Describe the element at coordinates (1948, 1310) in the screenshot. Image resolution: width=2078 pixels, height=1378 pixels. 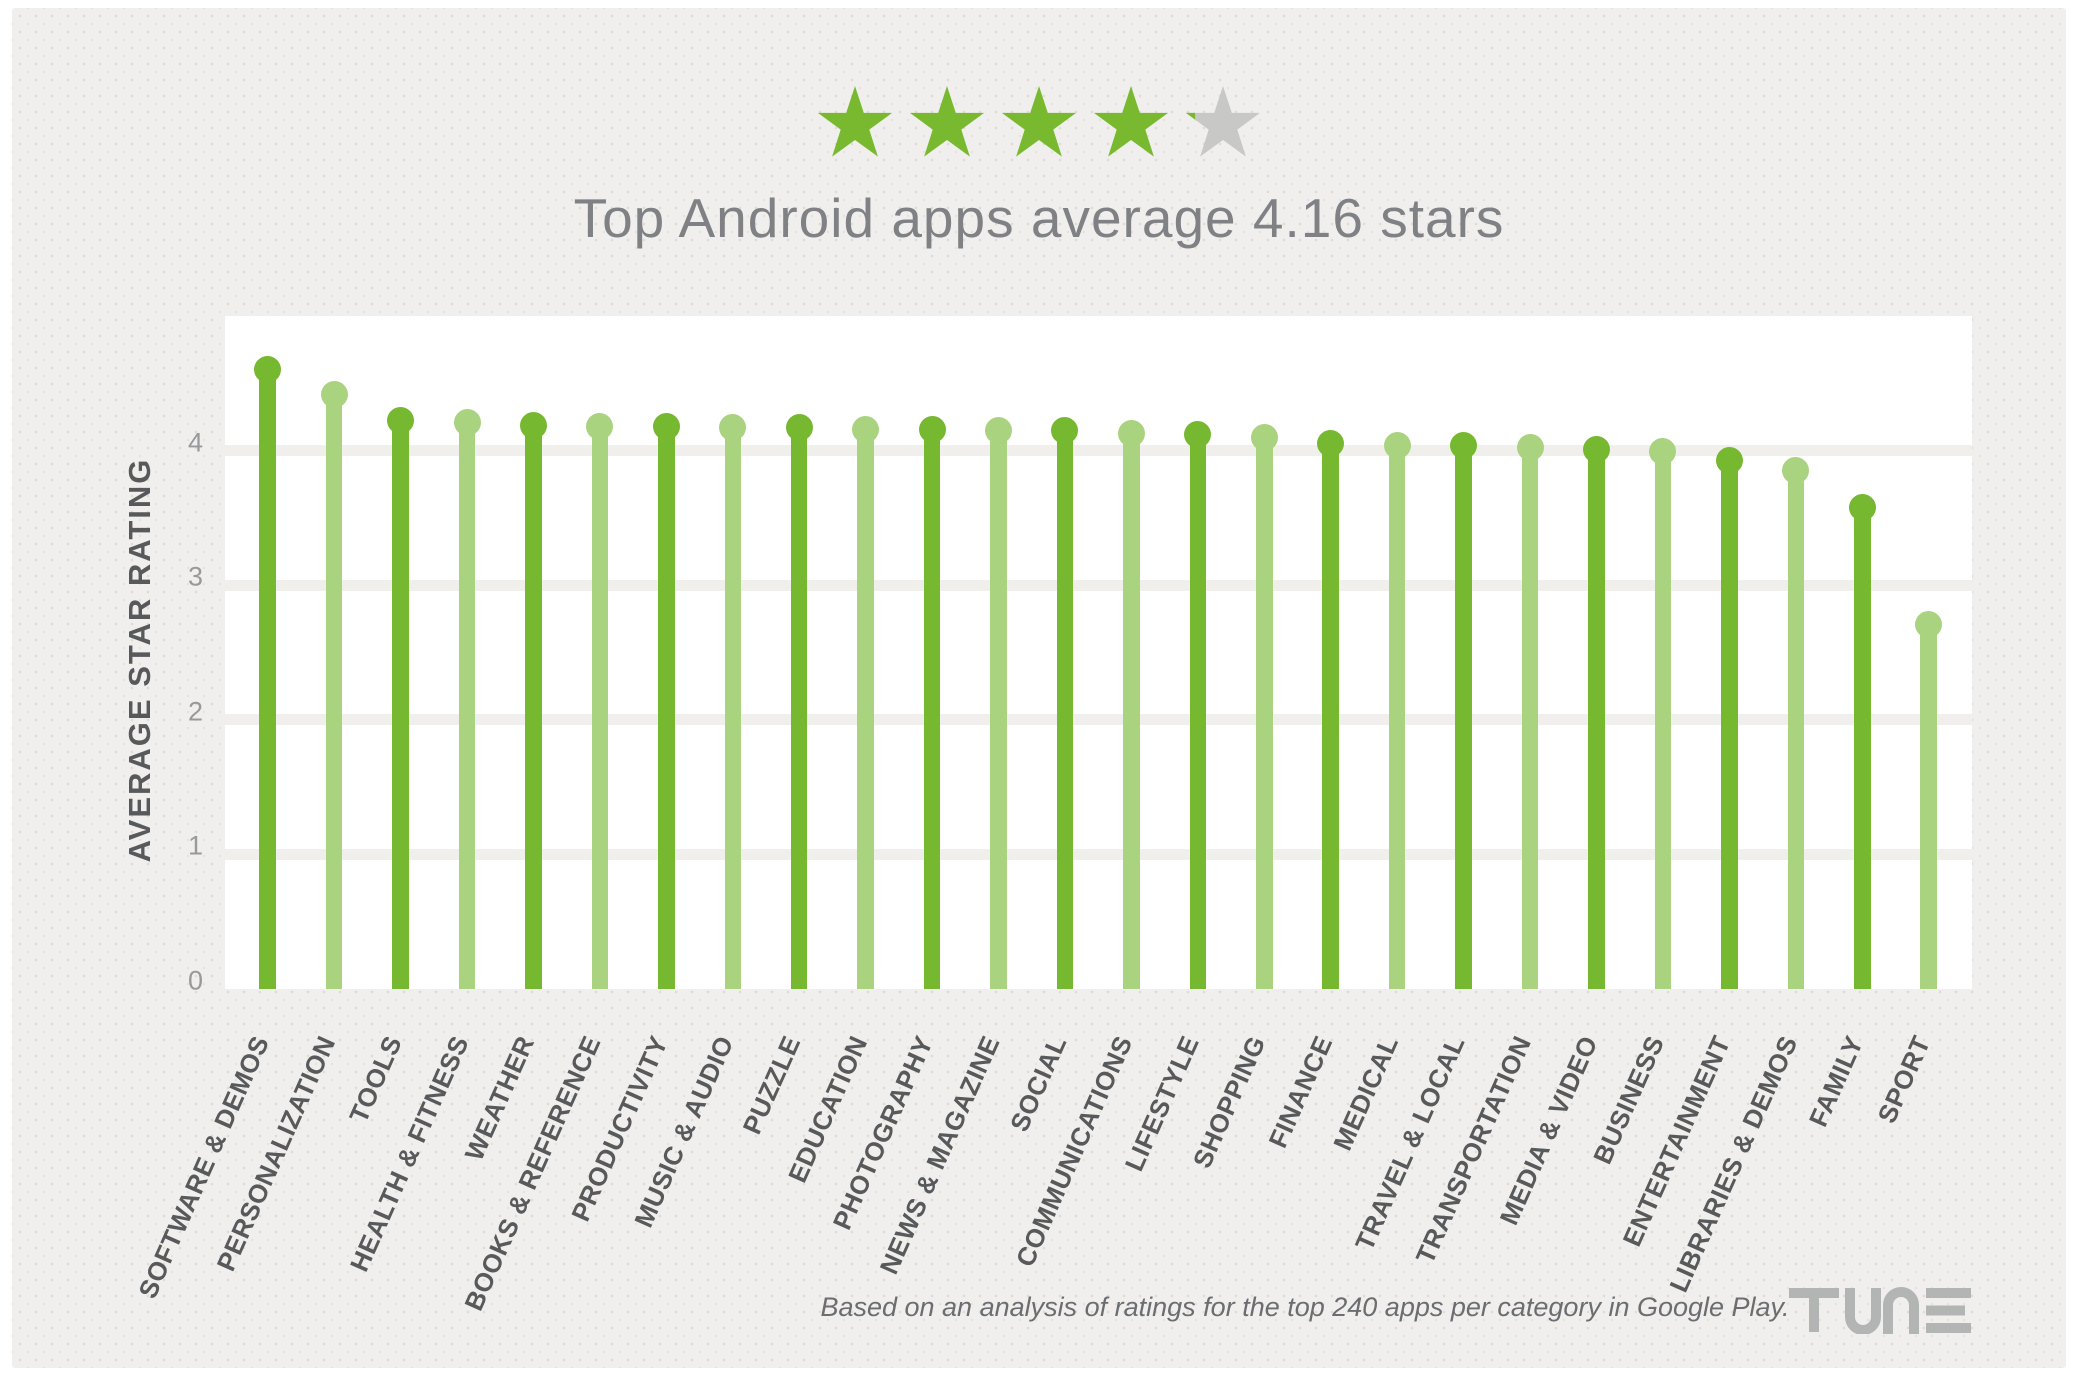
I see `logo-letter-e` at that location.